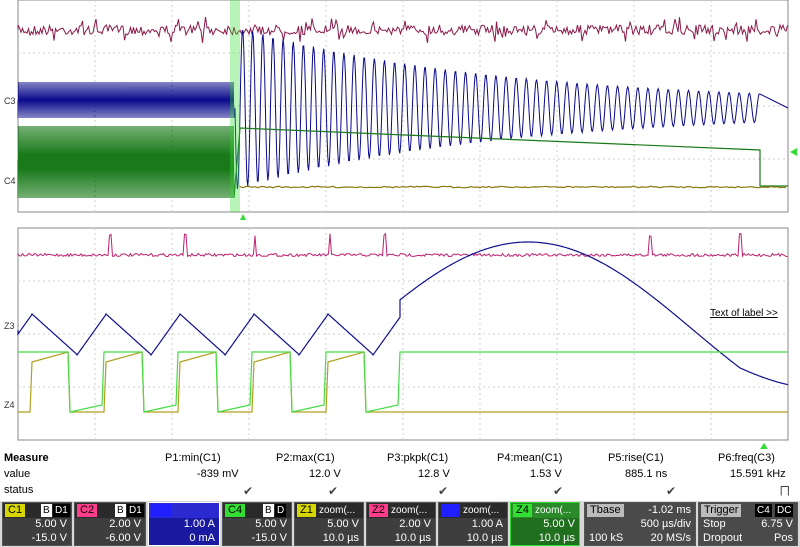 This screenshot has width=800, height=547. Describe the element at coordinates (19, 490) in the screenshot. I see `status-row-label: status` at that location.